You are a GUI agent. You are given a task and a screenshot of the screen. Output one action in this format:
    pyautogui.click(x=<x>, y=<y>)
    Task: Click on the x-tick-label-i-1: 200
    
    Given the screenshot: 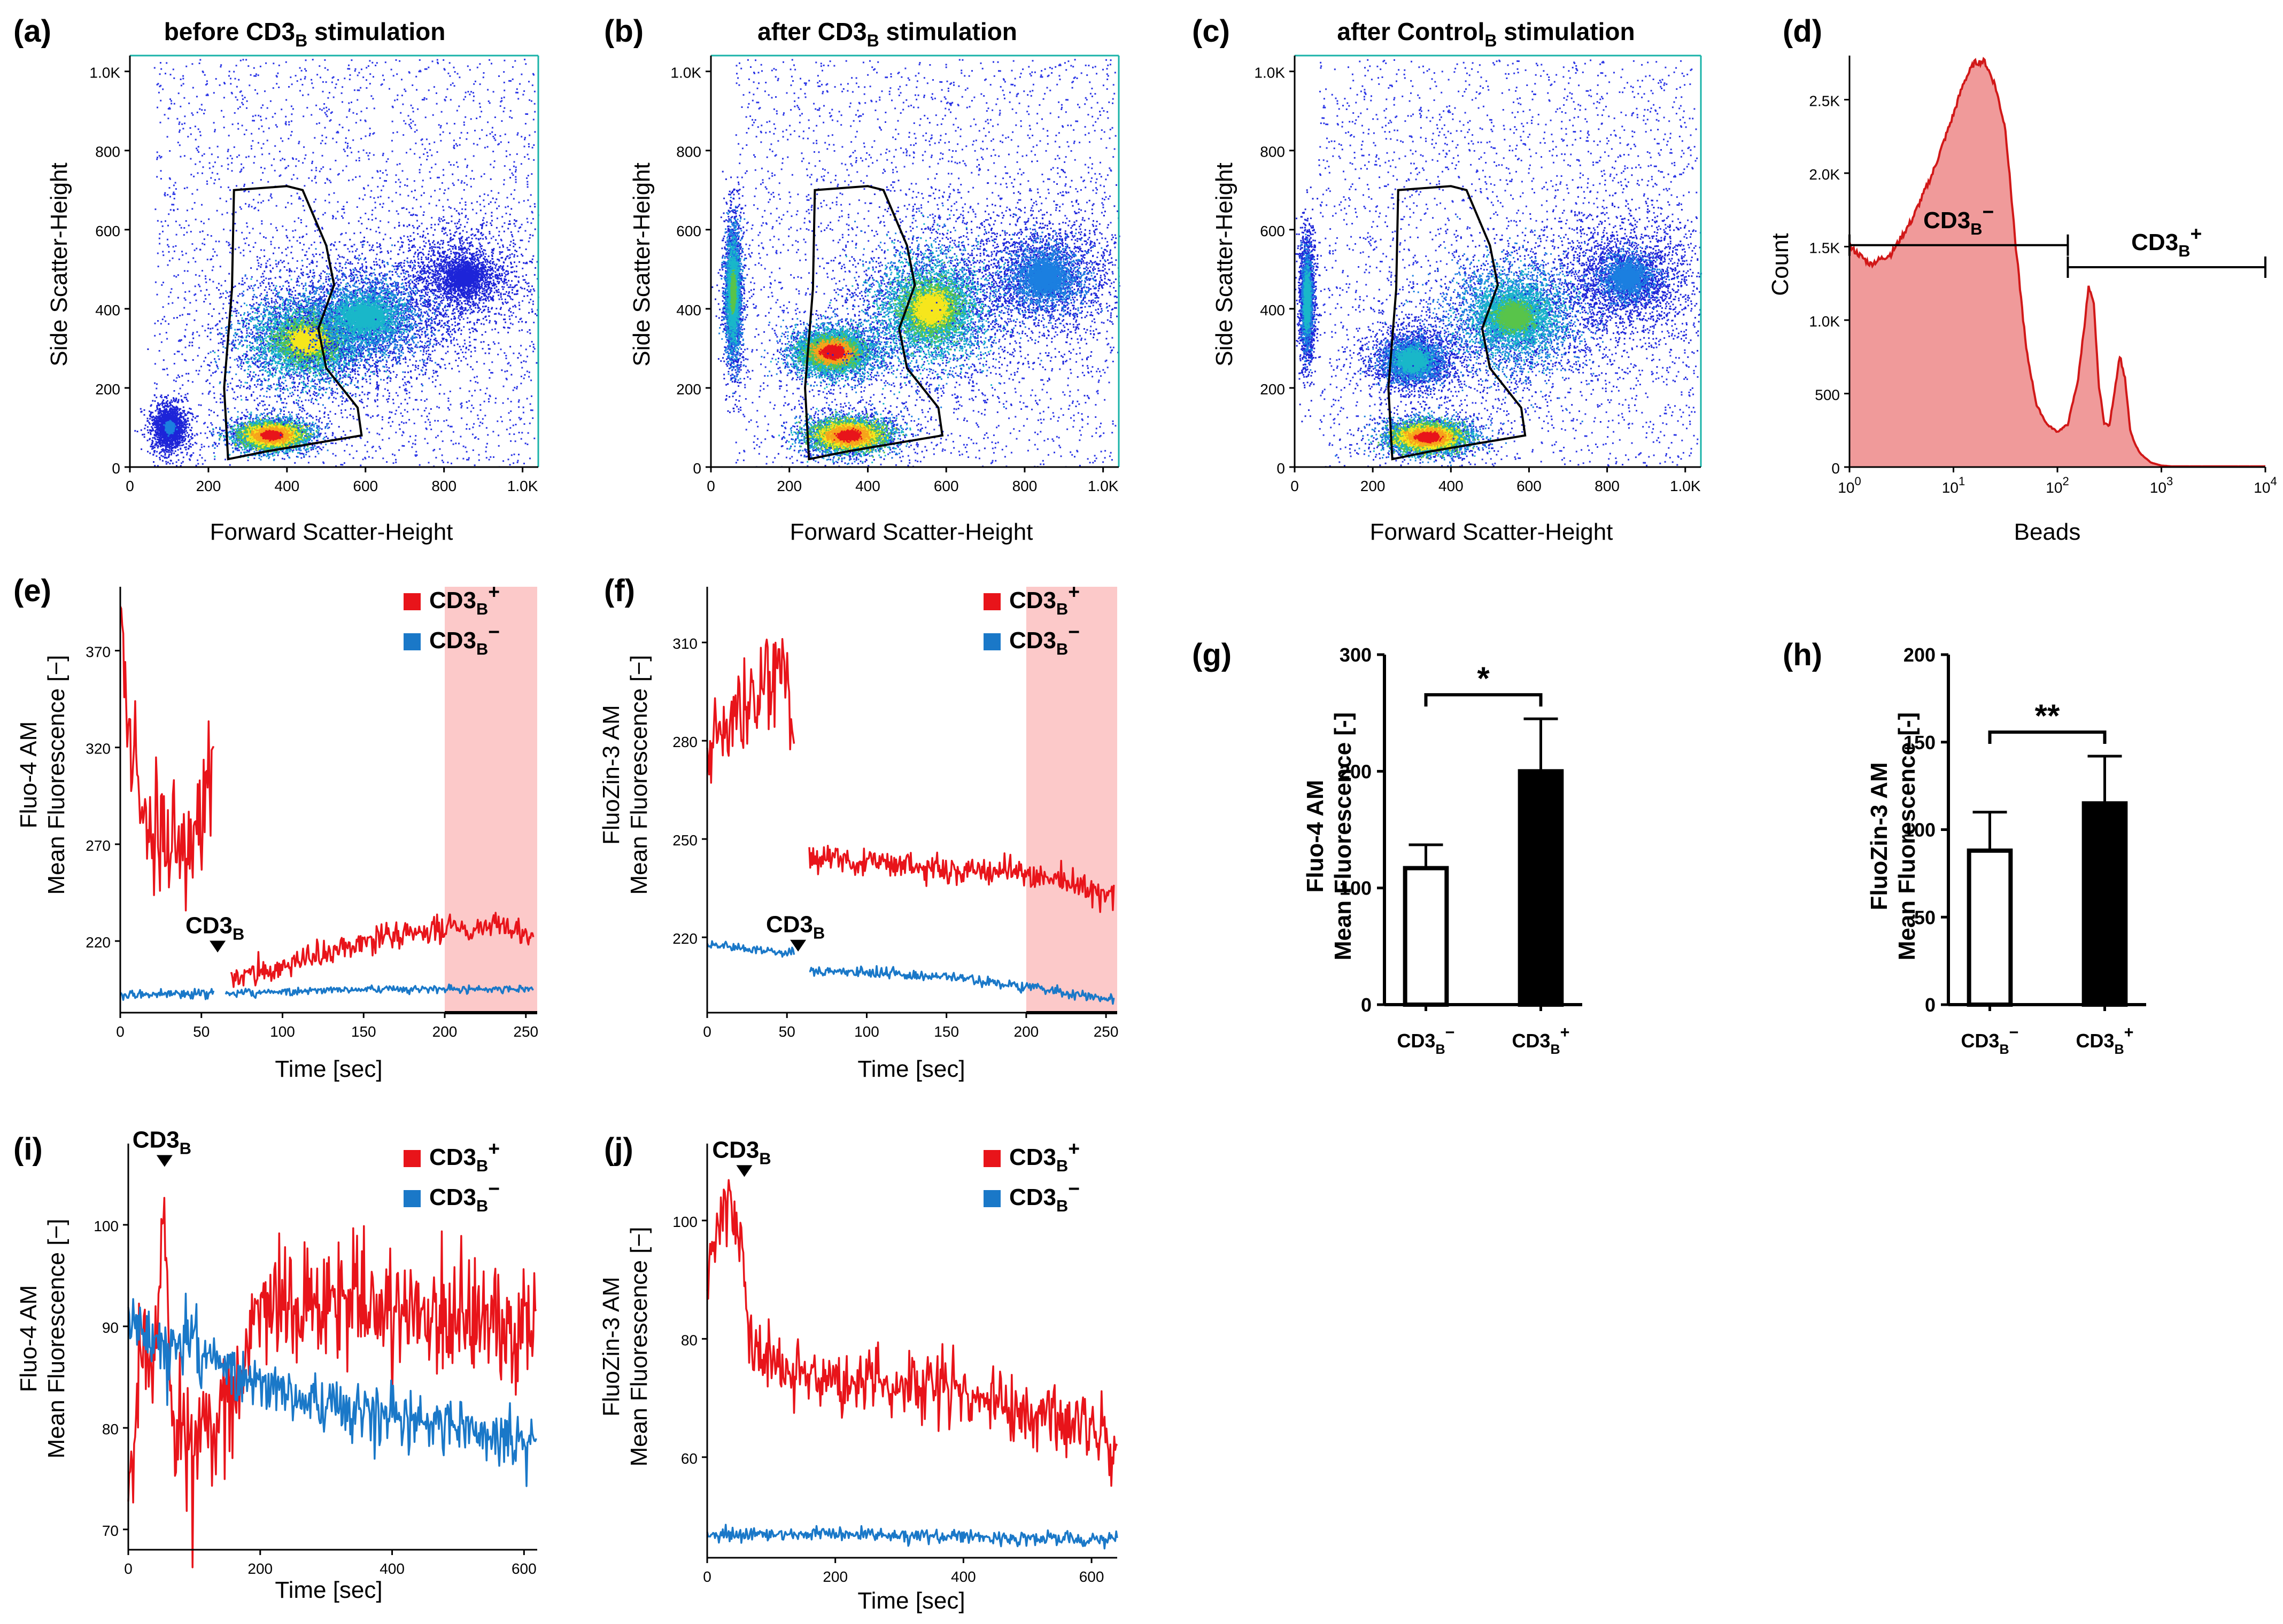 What is the action you would take?
    pyautogui.click(x=260, y=1568)
    